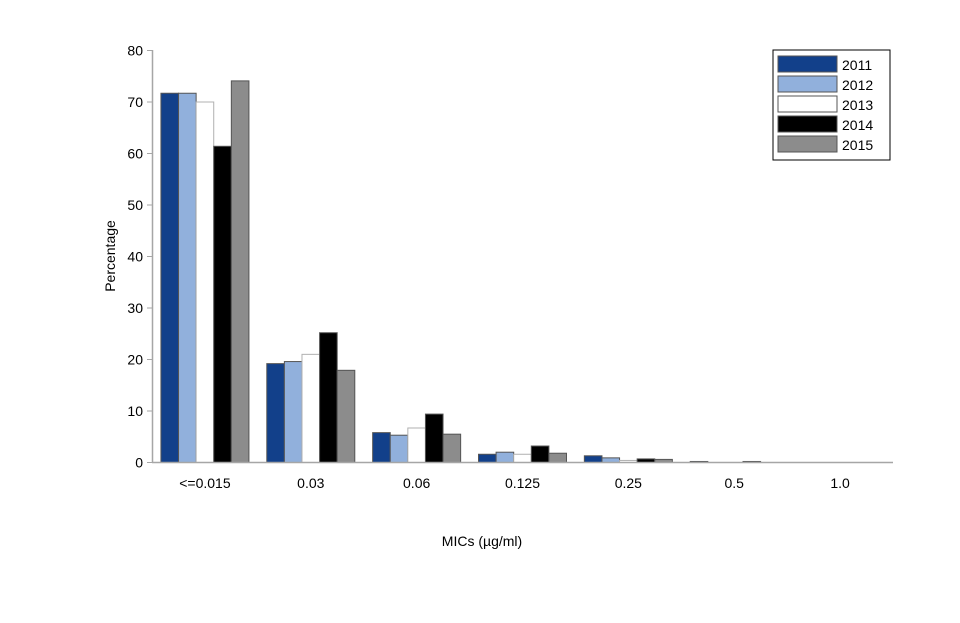  Describe the element at coordinates (135, 102) in the screenshot. I see `y-tick-label: 70` at that location.